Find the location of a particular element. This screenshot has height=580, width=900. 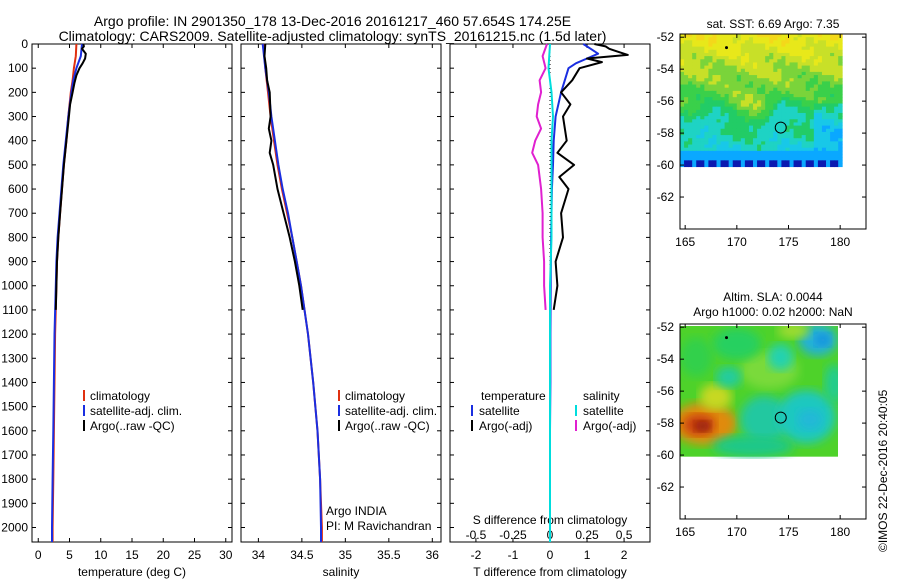

y-tick-label: 800 is located at coordinates (18, 237).